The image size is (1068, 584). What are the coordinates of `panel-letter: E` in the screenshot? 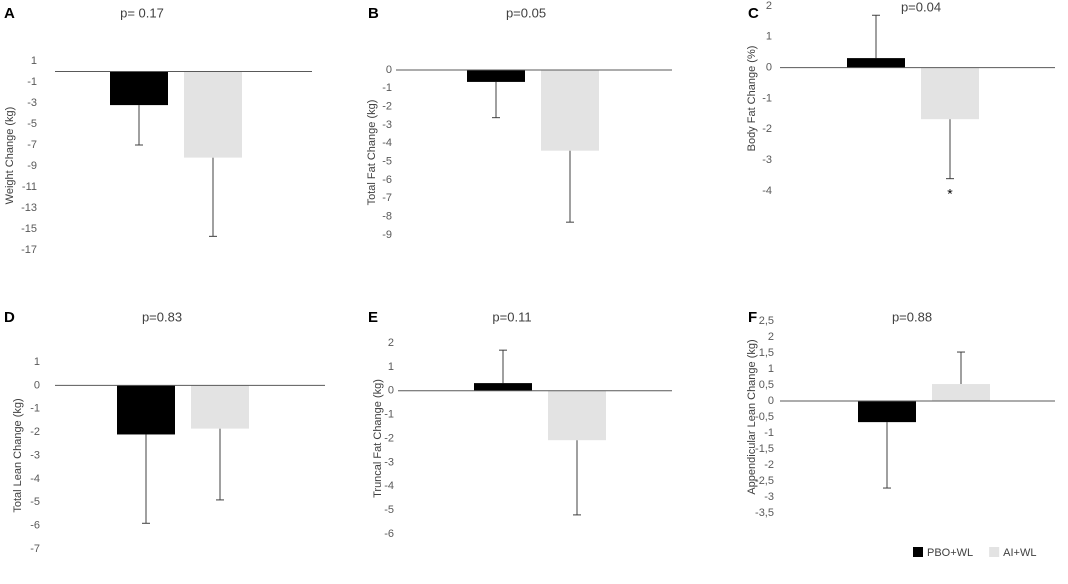 It's located at (373, 317).